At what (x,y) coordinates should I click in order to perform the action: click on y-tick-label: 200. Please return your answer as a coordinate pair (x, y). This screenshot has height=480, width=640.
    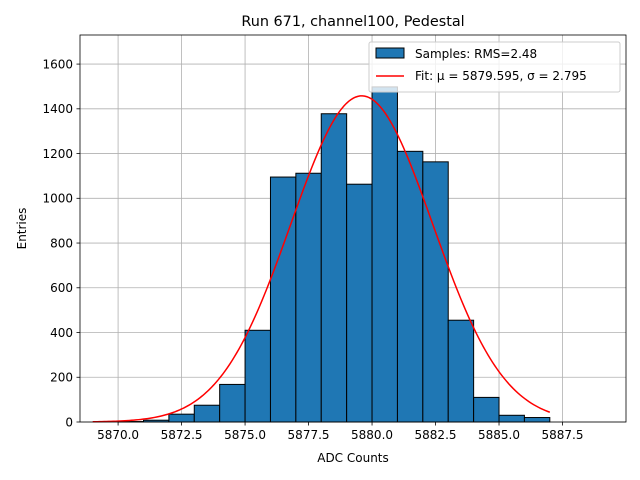
    Looking at the image, I should click on (61, 378).